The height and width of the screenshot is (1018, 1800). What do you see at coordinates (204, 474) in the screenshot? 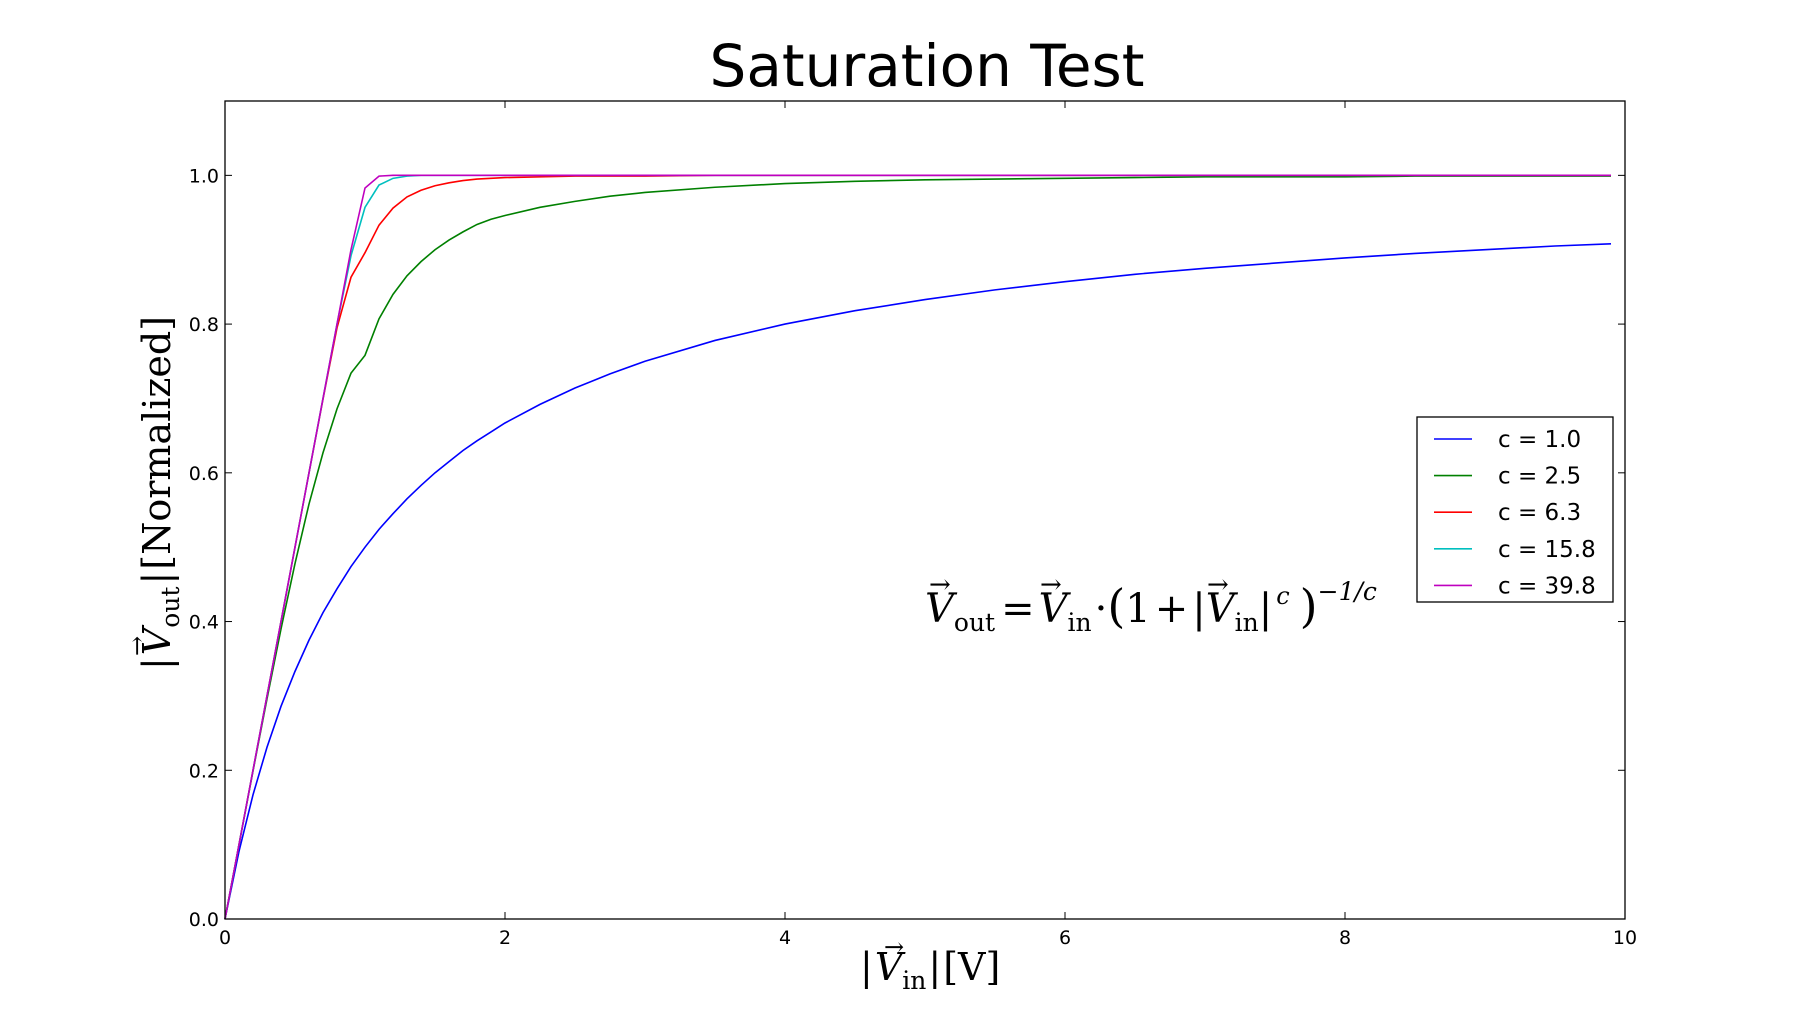
I see `y-tick-label: 0.6` at bounding box center [204, 474].